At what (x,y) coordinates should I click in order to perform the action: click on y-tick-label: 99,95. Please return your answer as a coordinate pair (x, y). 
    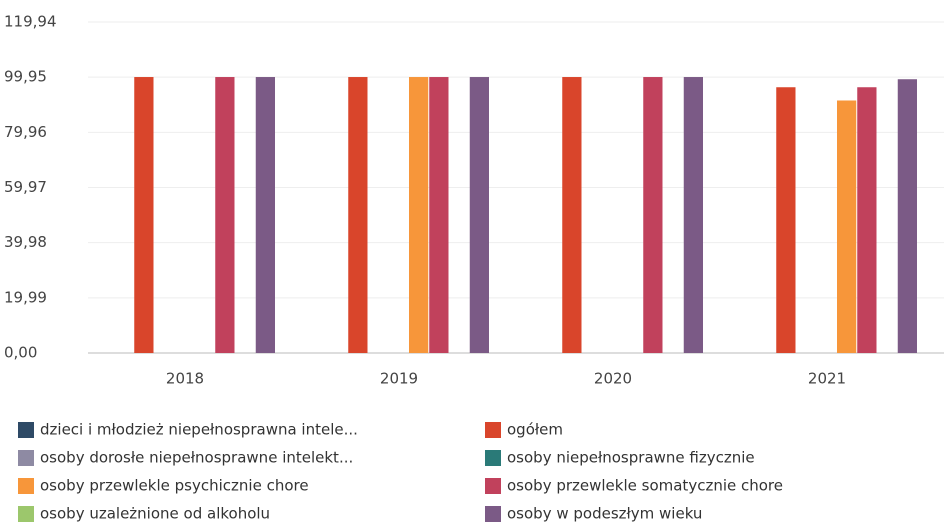
    Looking at the image, I should click on (25, 77).